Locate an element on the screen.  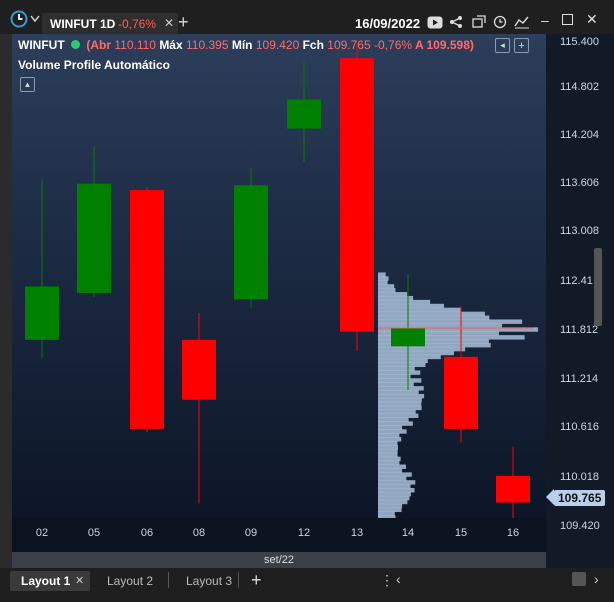
maximize-icon is located at coordinates (567, 19).